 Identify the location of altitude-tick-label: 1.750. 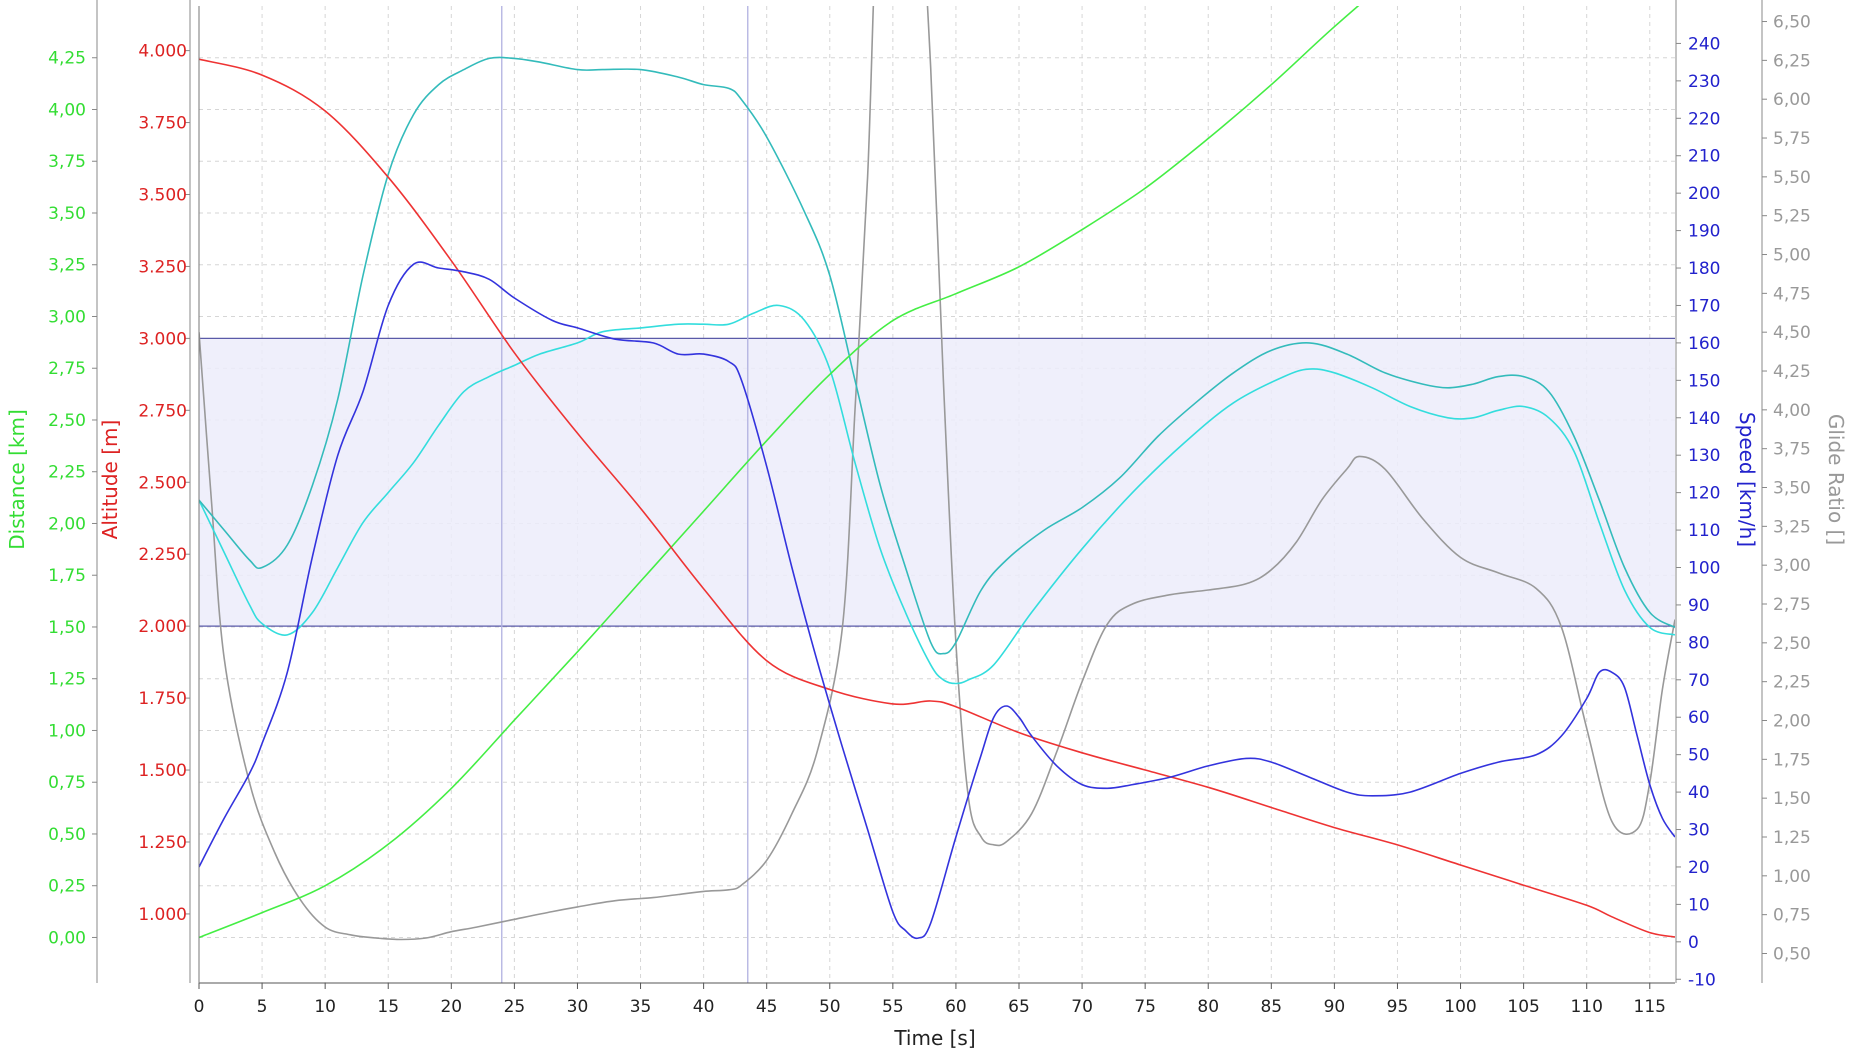
(162, 699).